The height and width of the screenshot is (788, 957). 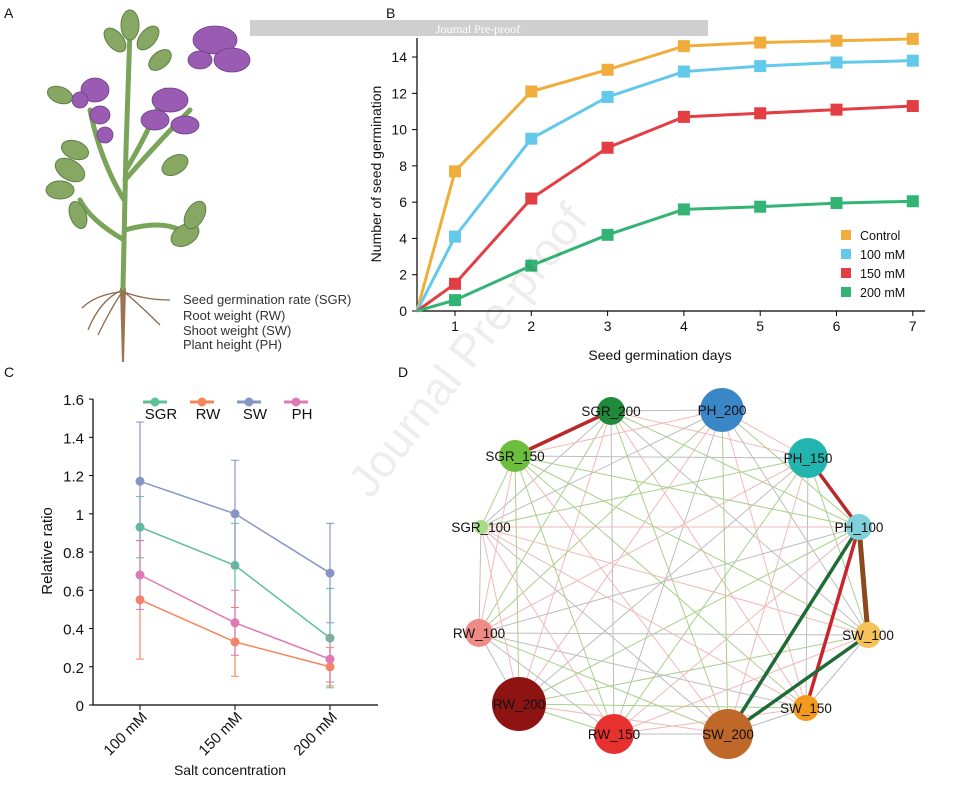 I want to click on b-xtick-label: 3, so click(x=608, y=326).